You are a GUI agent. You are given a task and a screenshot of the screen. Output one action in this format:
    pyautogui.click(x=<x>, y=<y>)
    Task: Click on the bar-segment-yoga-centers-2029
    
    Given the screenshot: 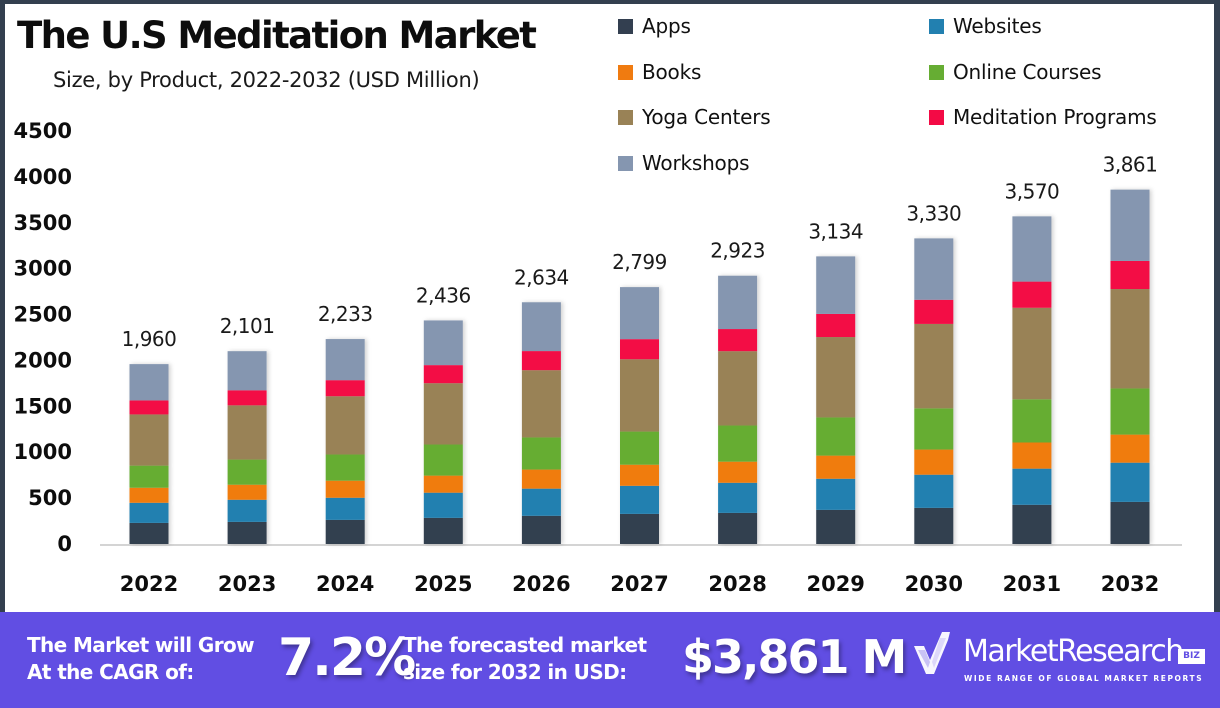 What is the action you would take?
    pyautogui.click(x=836, y=377)
    